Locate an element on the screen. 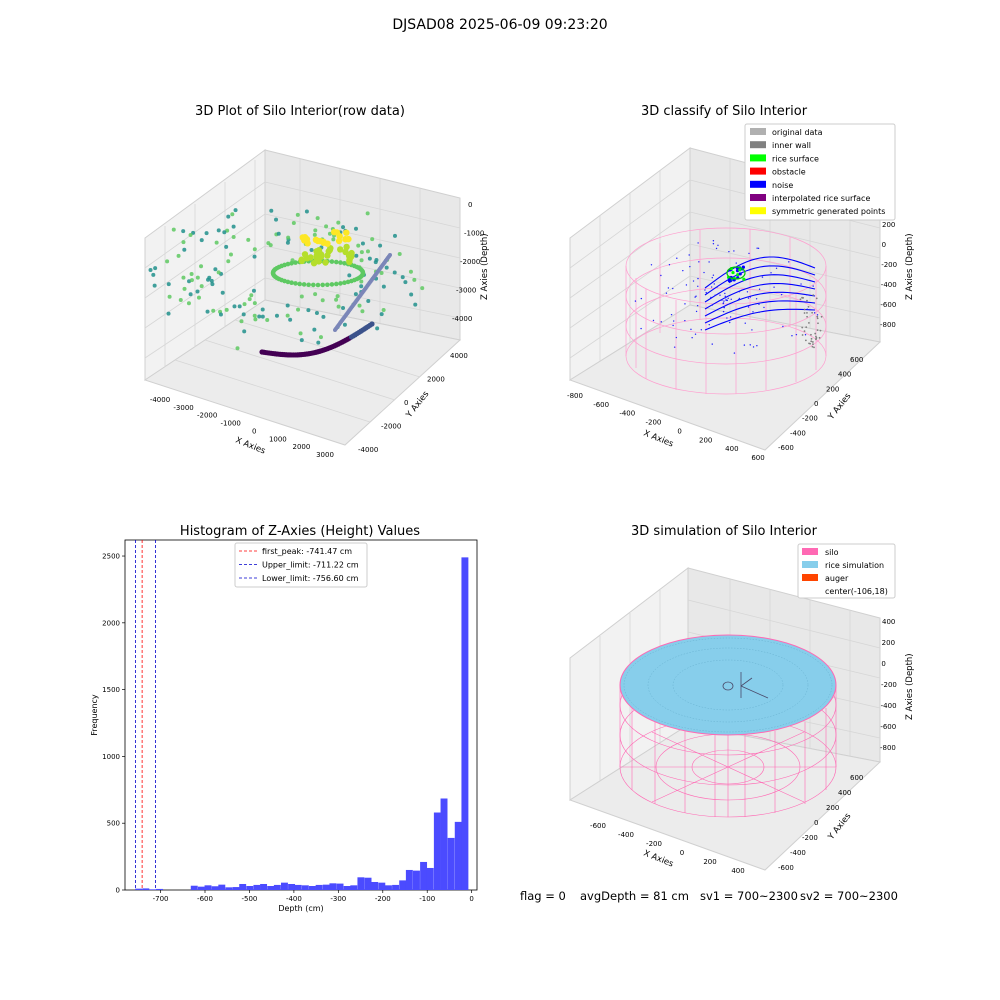 The image size is (1000, 1000). histogram-legend-label: first_peak: -741.47 cm is located at coordinates (307, 551).